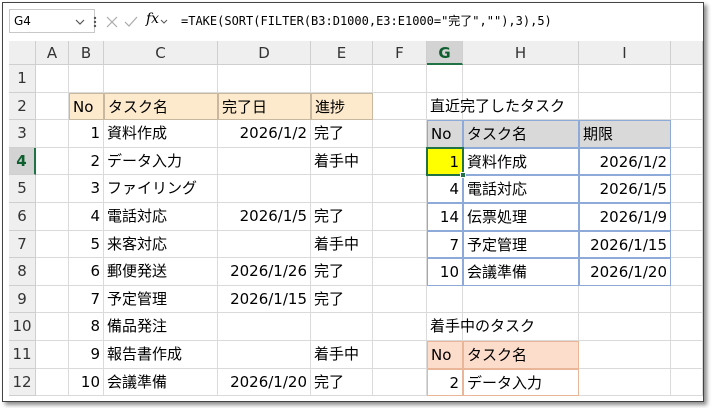 Image resolution: width=713 pixels, height=408 pixels. What do you see at coordinates (86, 244) in the screenshot?
I see `cell: 5` at bounding box center [86, 244].